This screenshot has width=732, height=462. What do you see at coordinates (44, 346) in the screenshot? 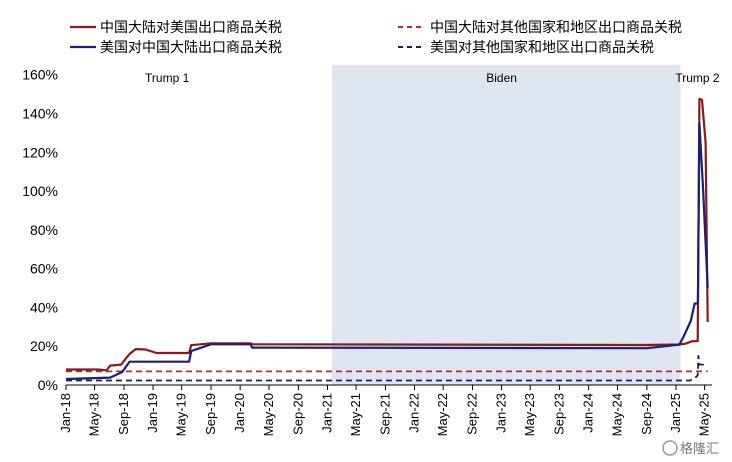
I see `y-tick-label: 20%` at bounding box center [44, 346].